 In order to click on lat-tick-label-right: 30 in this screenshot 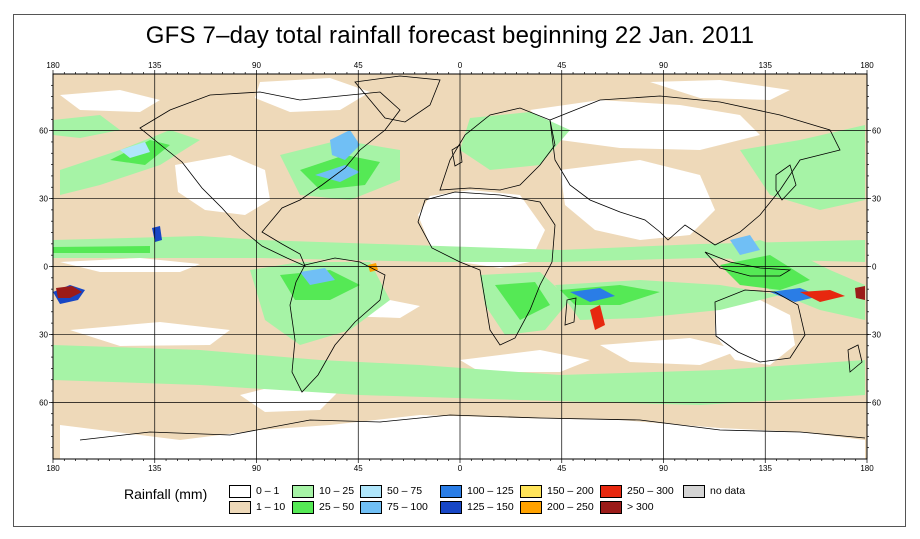, I will do `click(876, 334)`.